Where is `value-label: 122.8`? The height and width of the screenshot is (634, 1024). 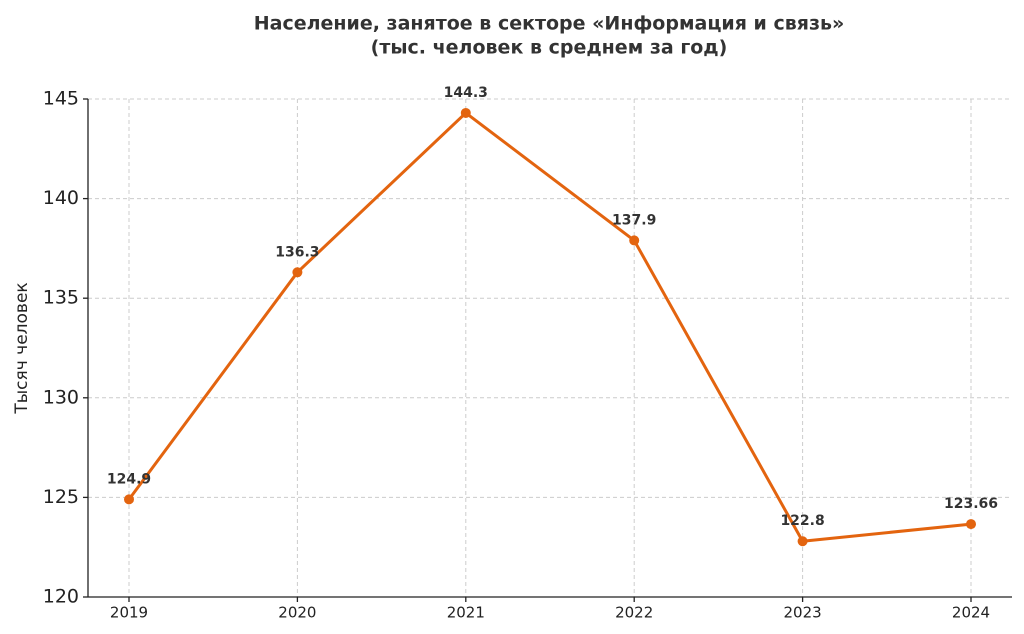
value-label: 122.8 is located at coordinates (802, 521).